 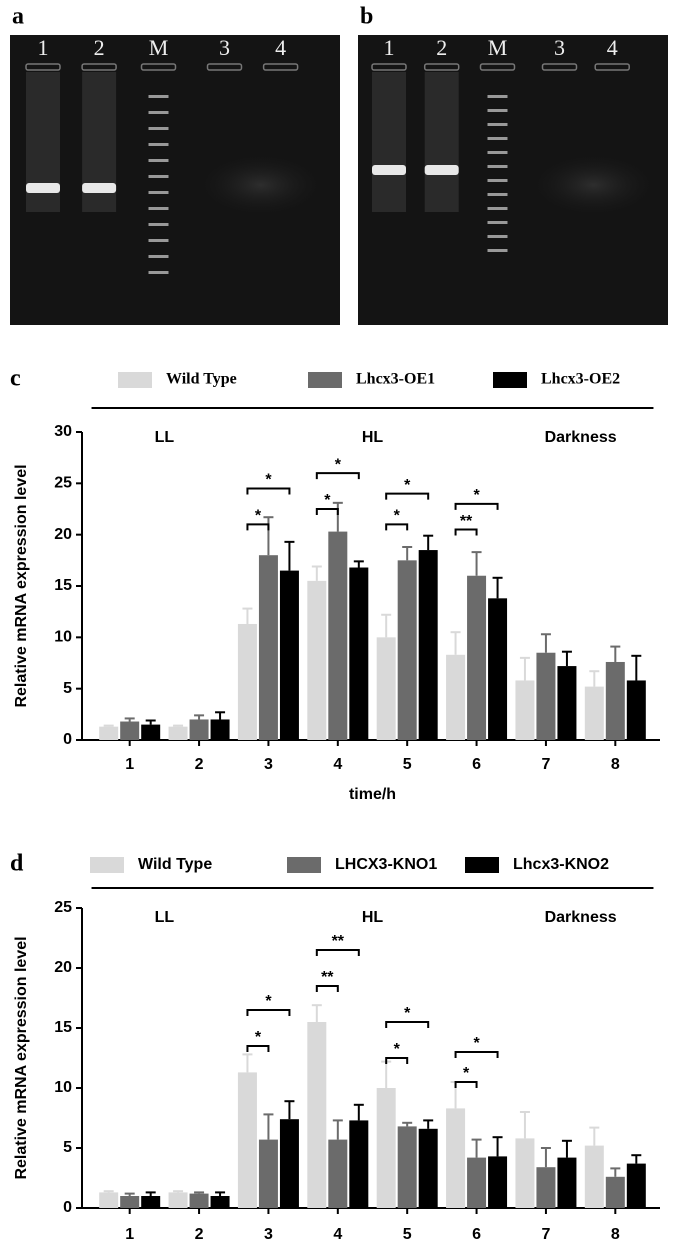 I want to click on y-tick-label: 15, so click(x=63, y=585).